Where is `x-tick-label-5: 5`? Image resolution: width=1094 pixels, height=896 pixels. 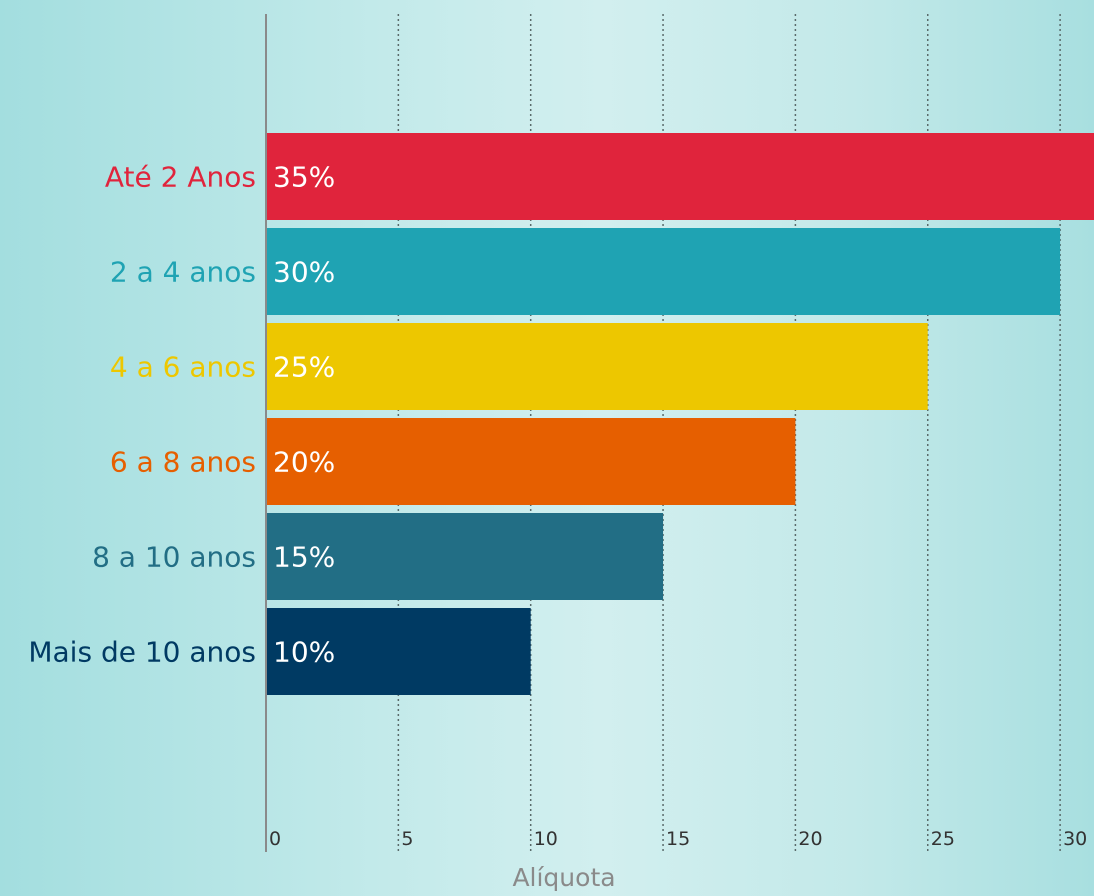 x-tick-label-5: 5 is located at coordinates (407, 839).